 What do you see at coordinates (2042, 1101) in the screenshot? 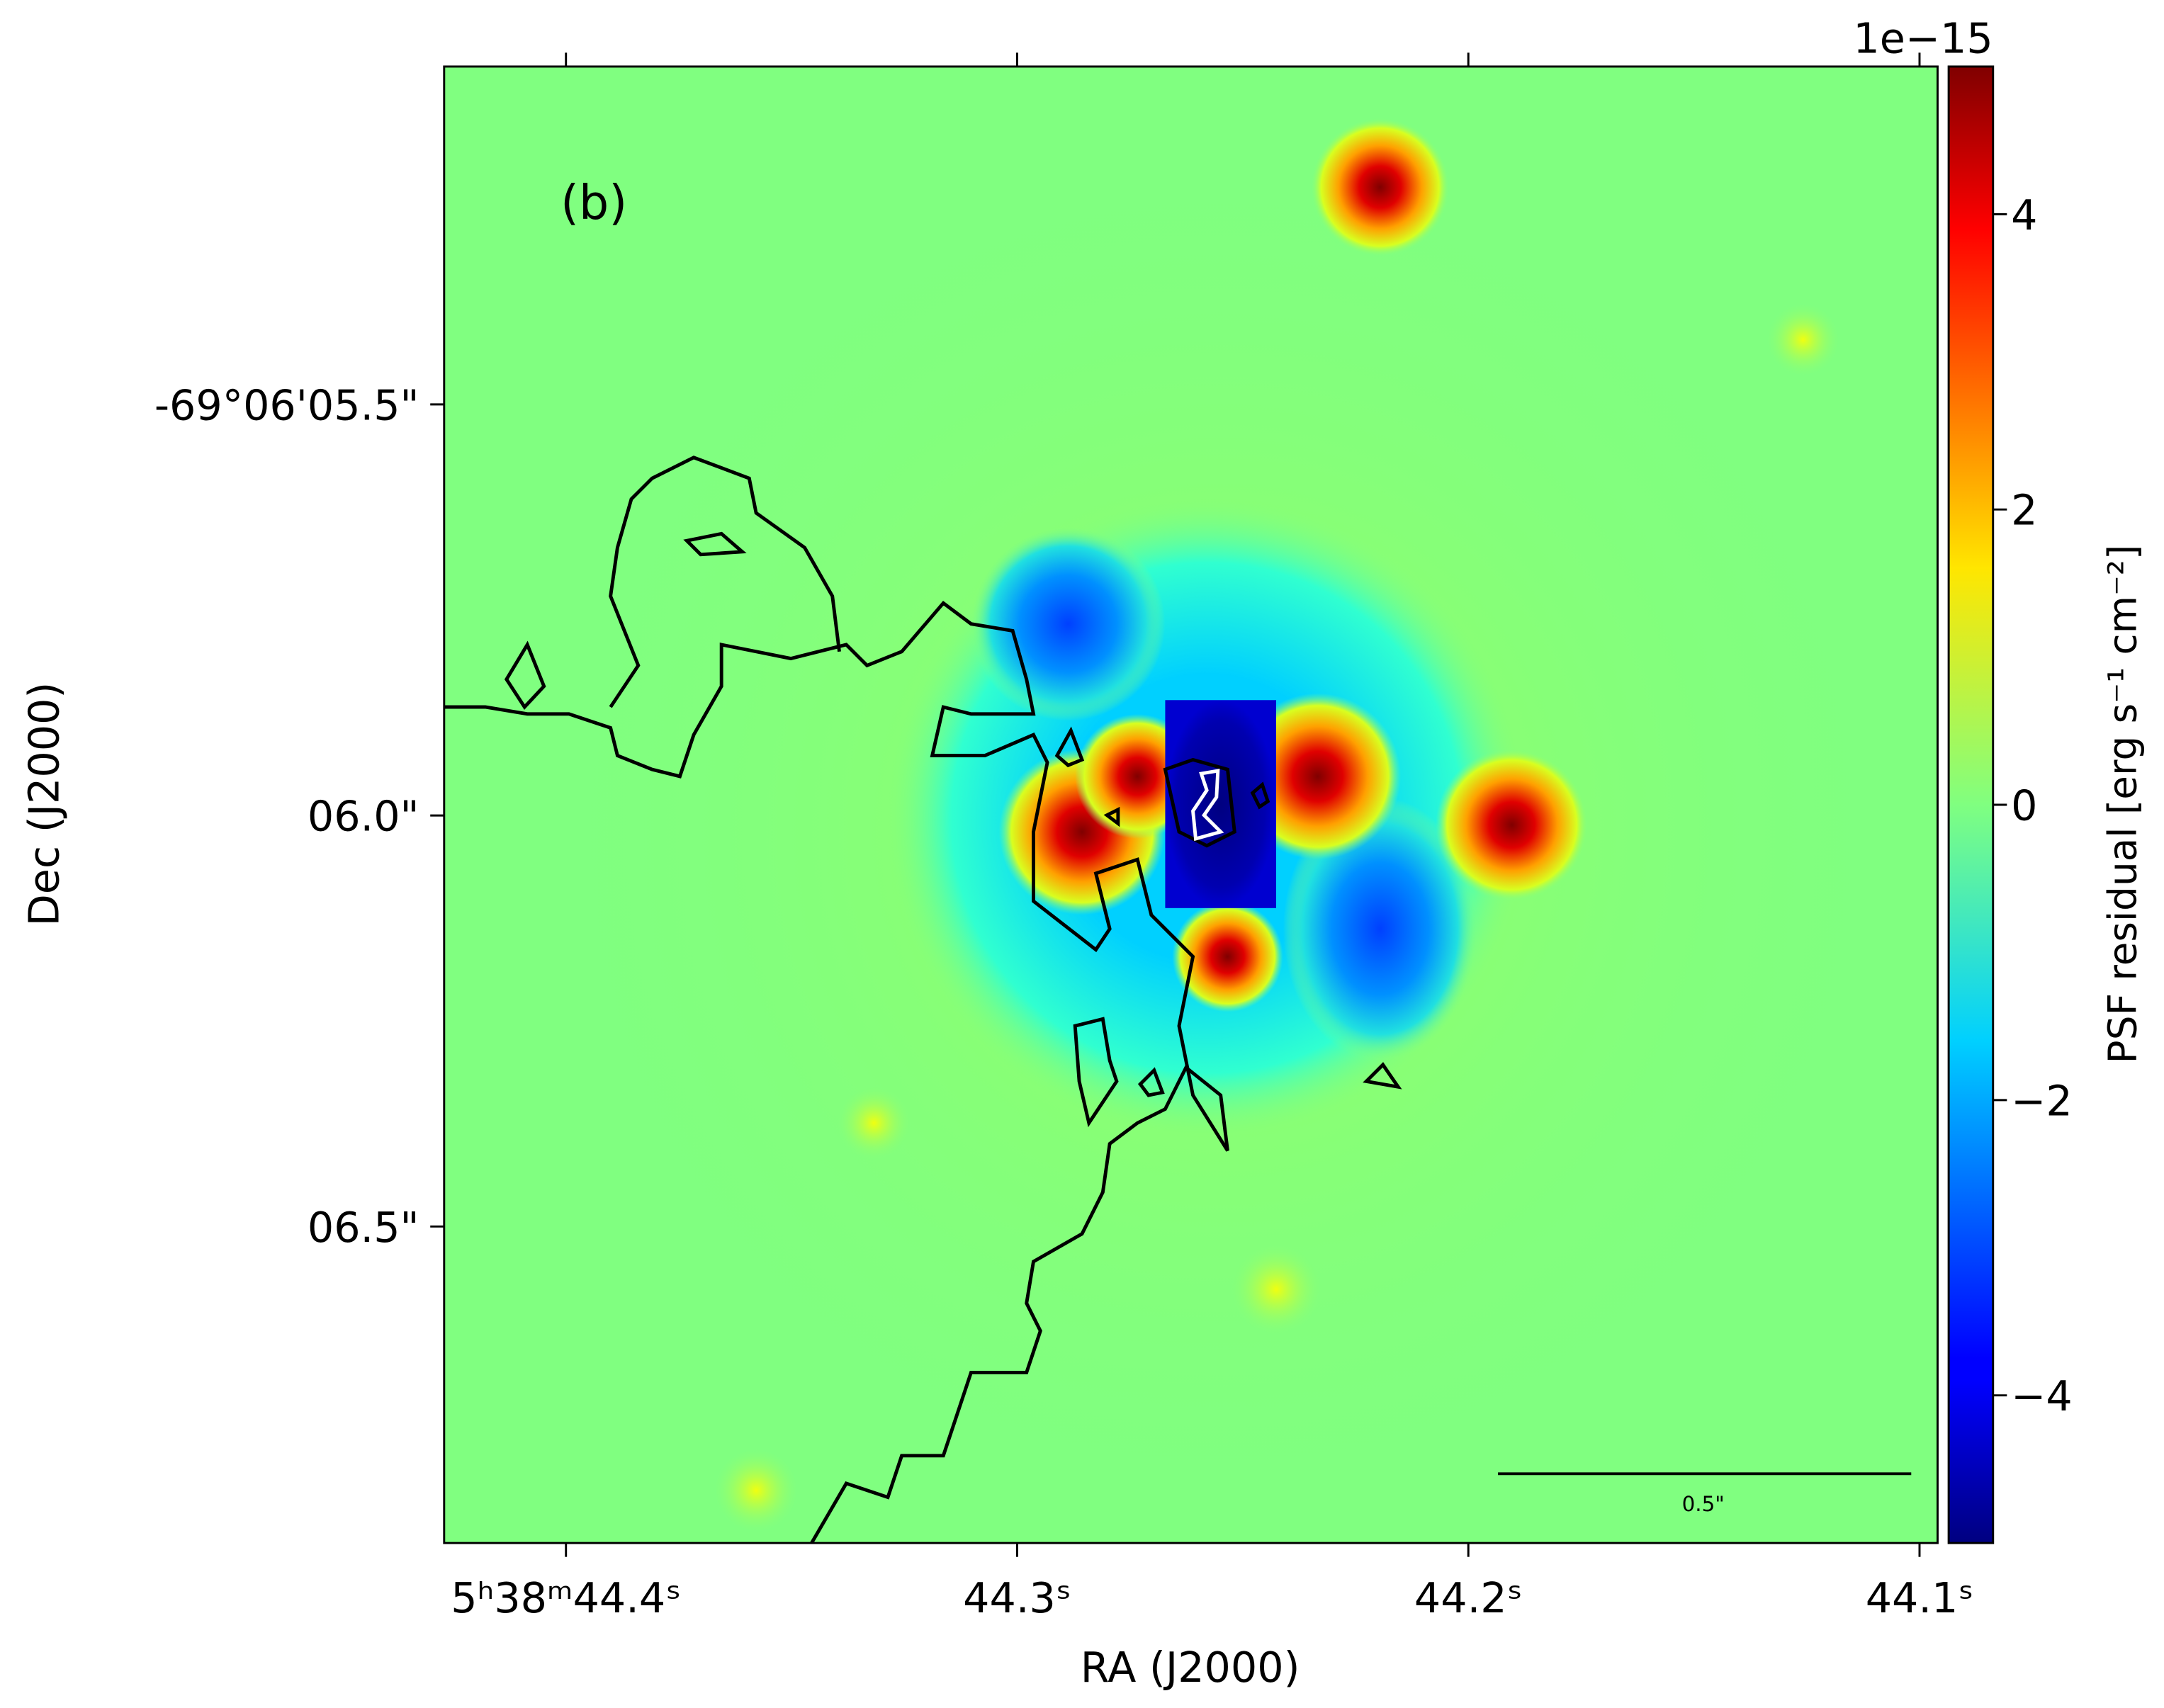
I see `colorbar-tick-label: −2` at bounding box center [2042, 1101].